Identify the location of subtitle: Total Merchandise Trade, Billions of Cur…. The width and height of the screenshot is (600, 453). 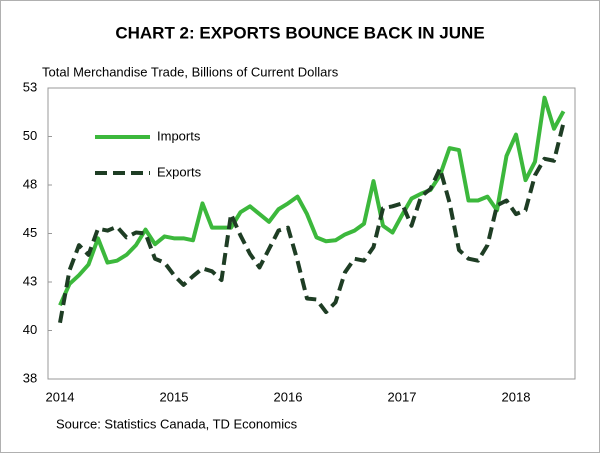
(190, 71).